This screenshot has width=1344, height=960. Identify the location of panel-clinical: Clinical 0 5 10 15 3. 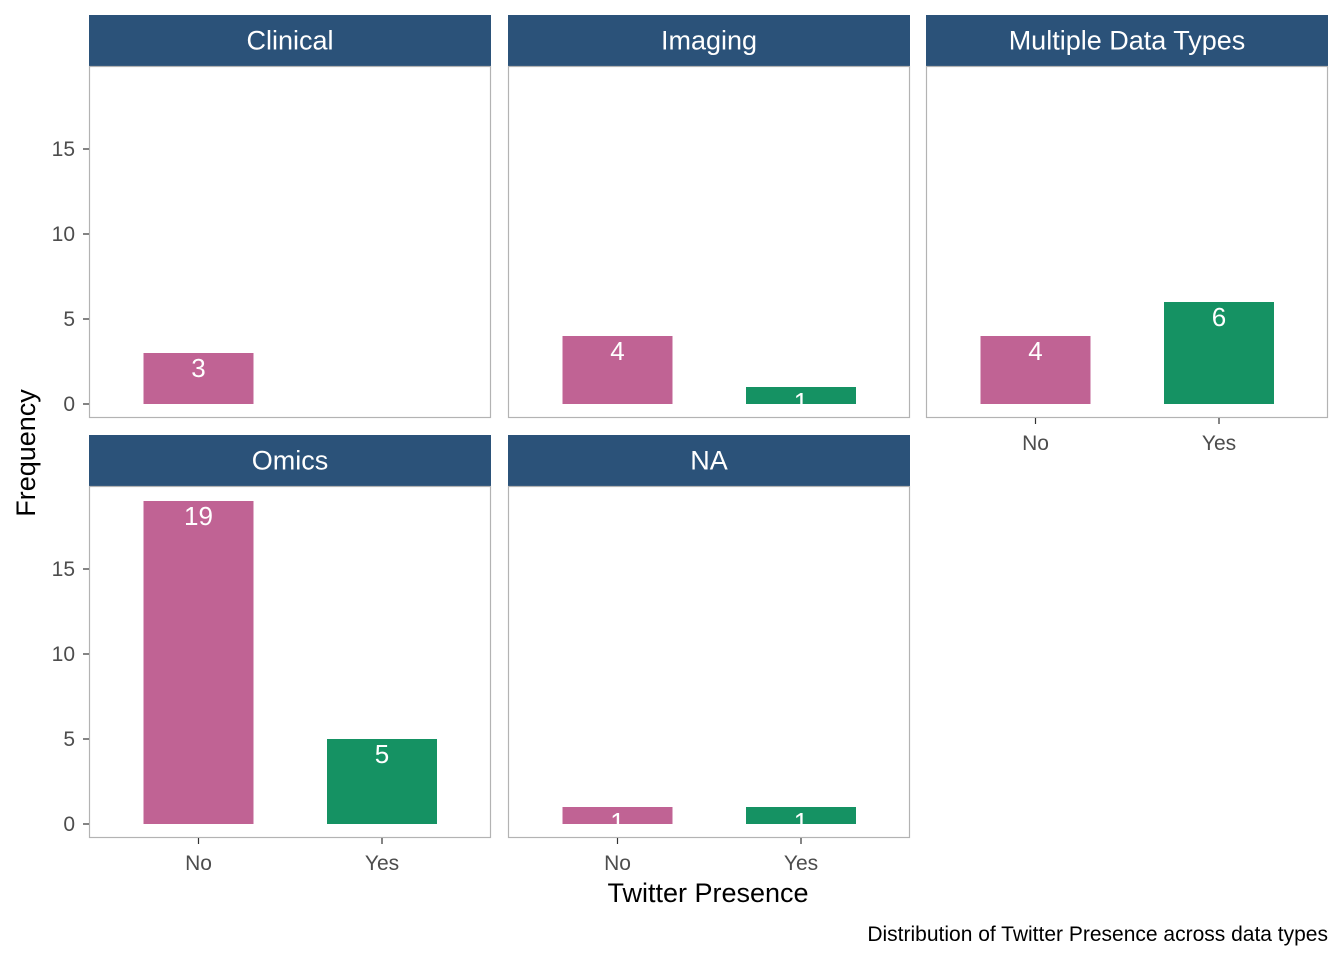
(272, 217).